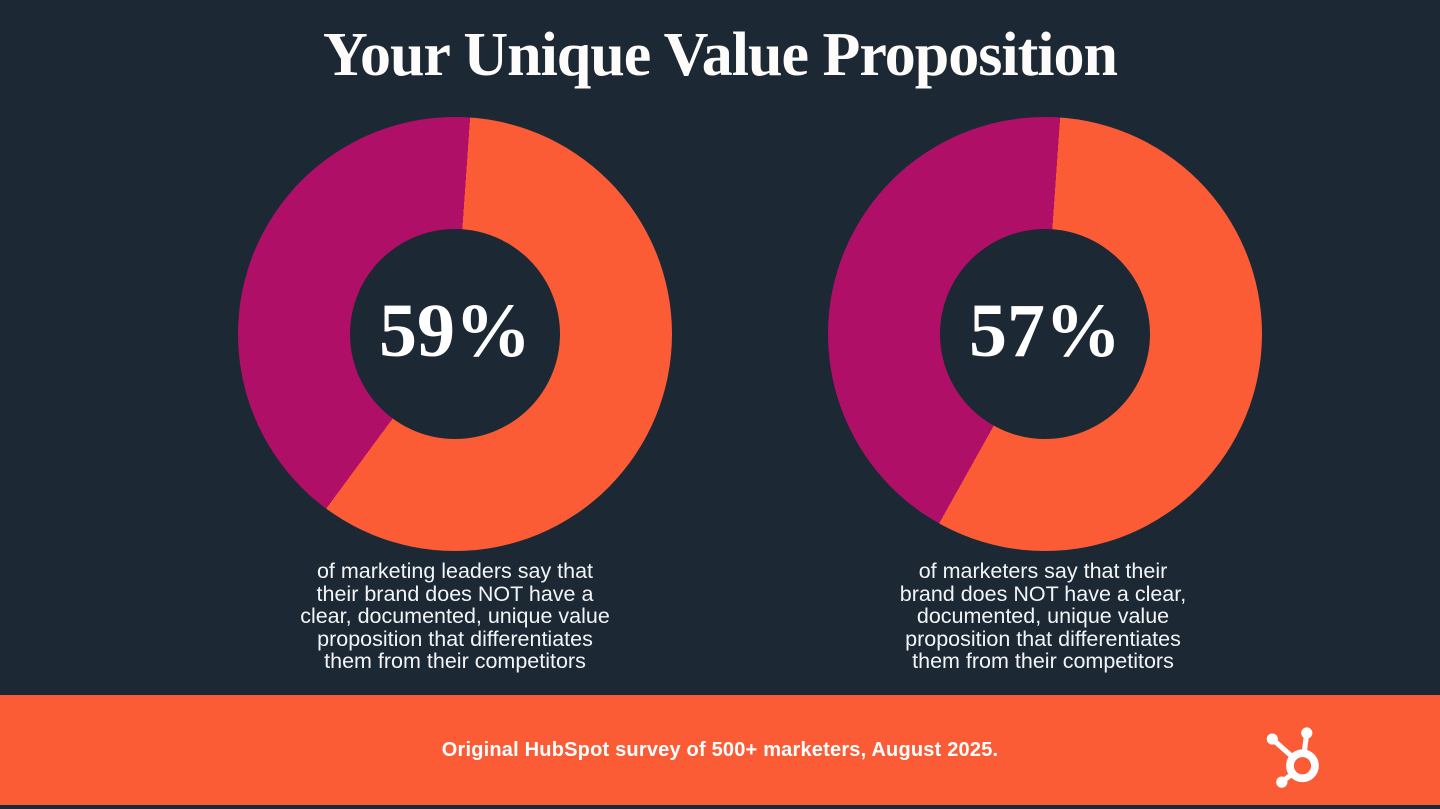  I want to click on donut-hole: 57%, so click(1045, 334).